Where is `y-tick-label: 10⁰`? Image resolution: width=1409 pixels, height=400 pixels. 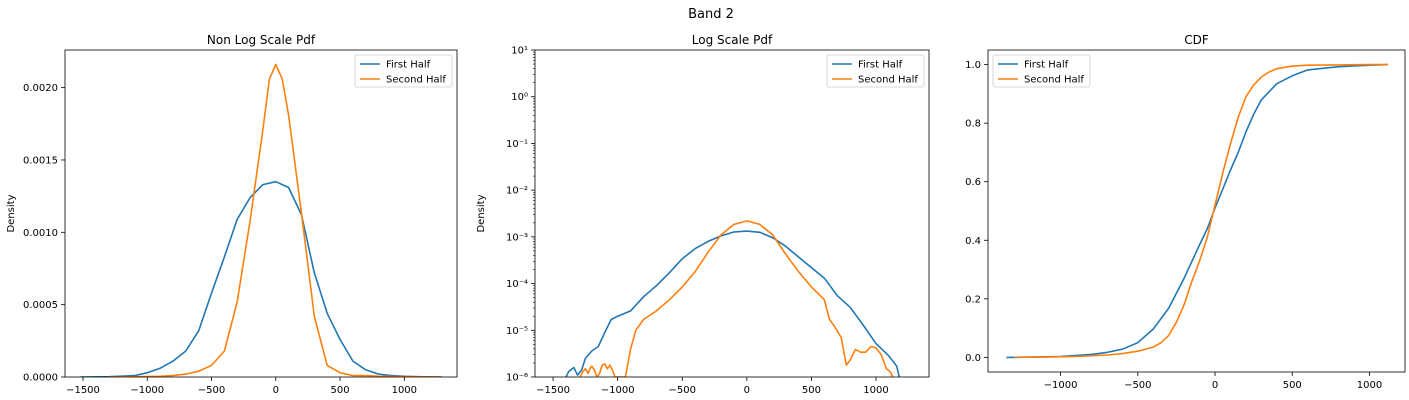
y-tick-label: 10⁰ is located at coordinates (519, 97).